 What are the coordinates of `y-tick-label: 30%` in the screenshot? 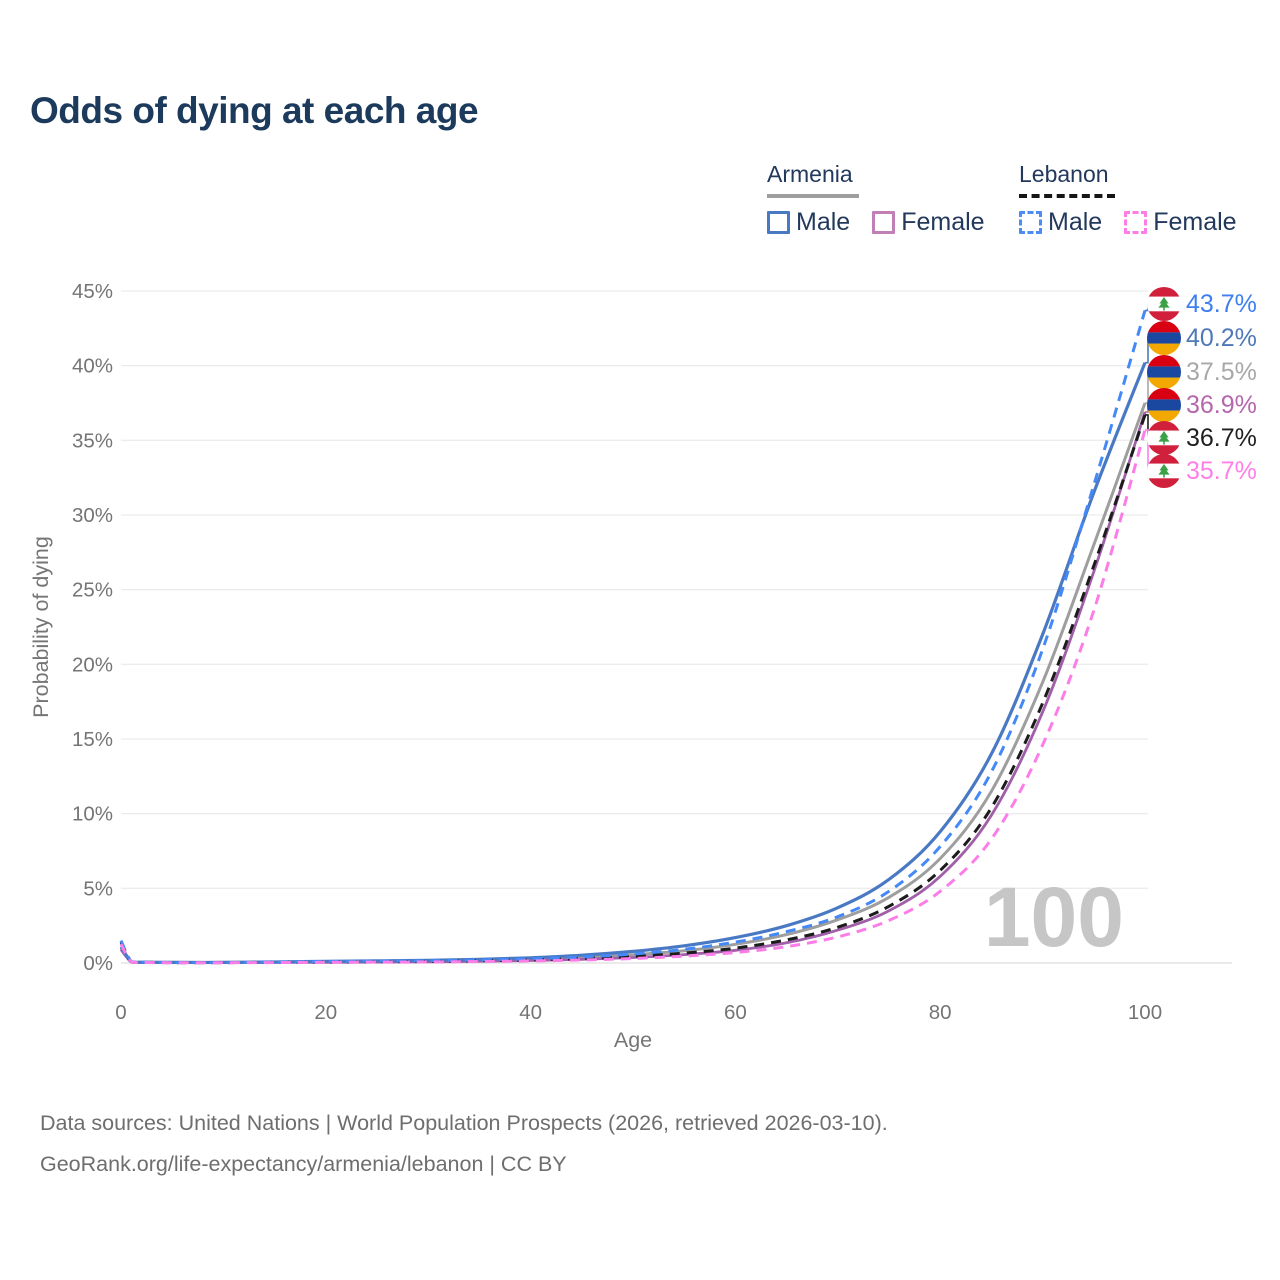 It's located at (92, 515).